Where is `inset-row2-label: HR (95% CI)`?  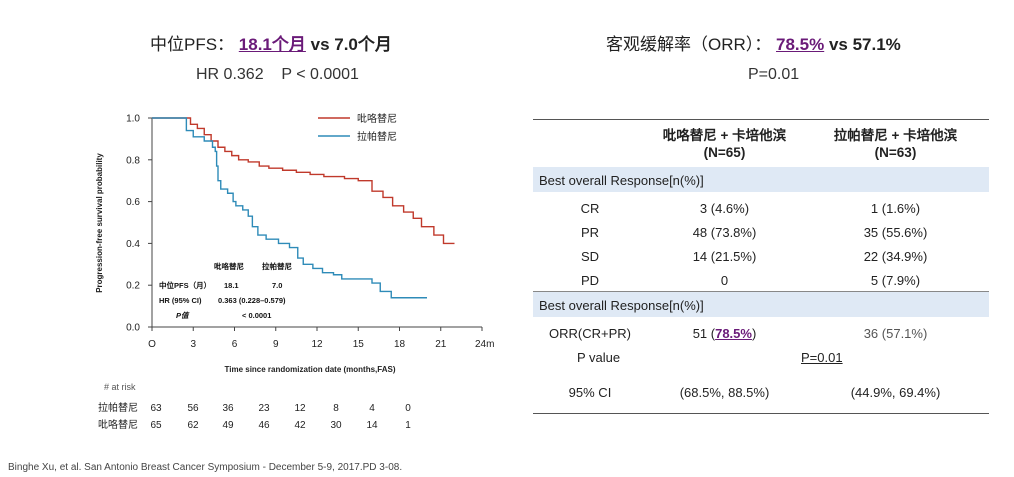
inset-row2-label: HR (95% CI) is located at coordinates (180, 300).